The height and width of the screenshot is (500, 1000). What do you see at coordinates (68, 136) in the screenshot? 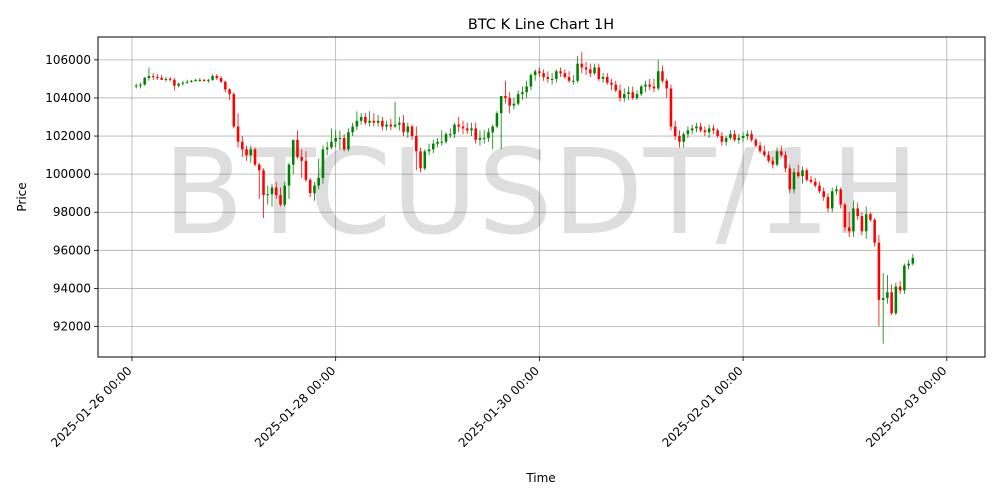
I see `y-tick-label: 102000` at bounding box center [68, 136].